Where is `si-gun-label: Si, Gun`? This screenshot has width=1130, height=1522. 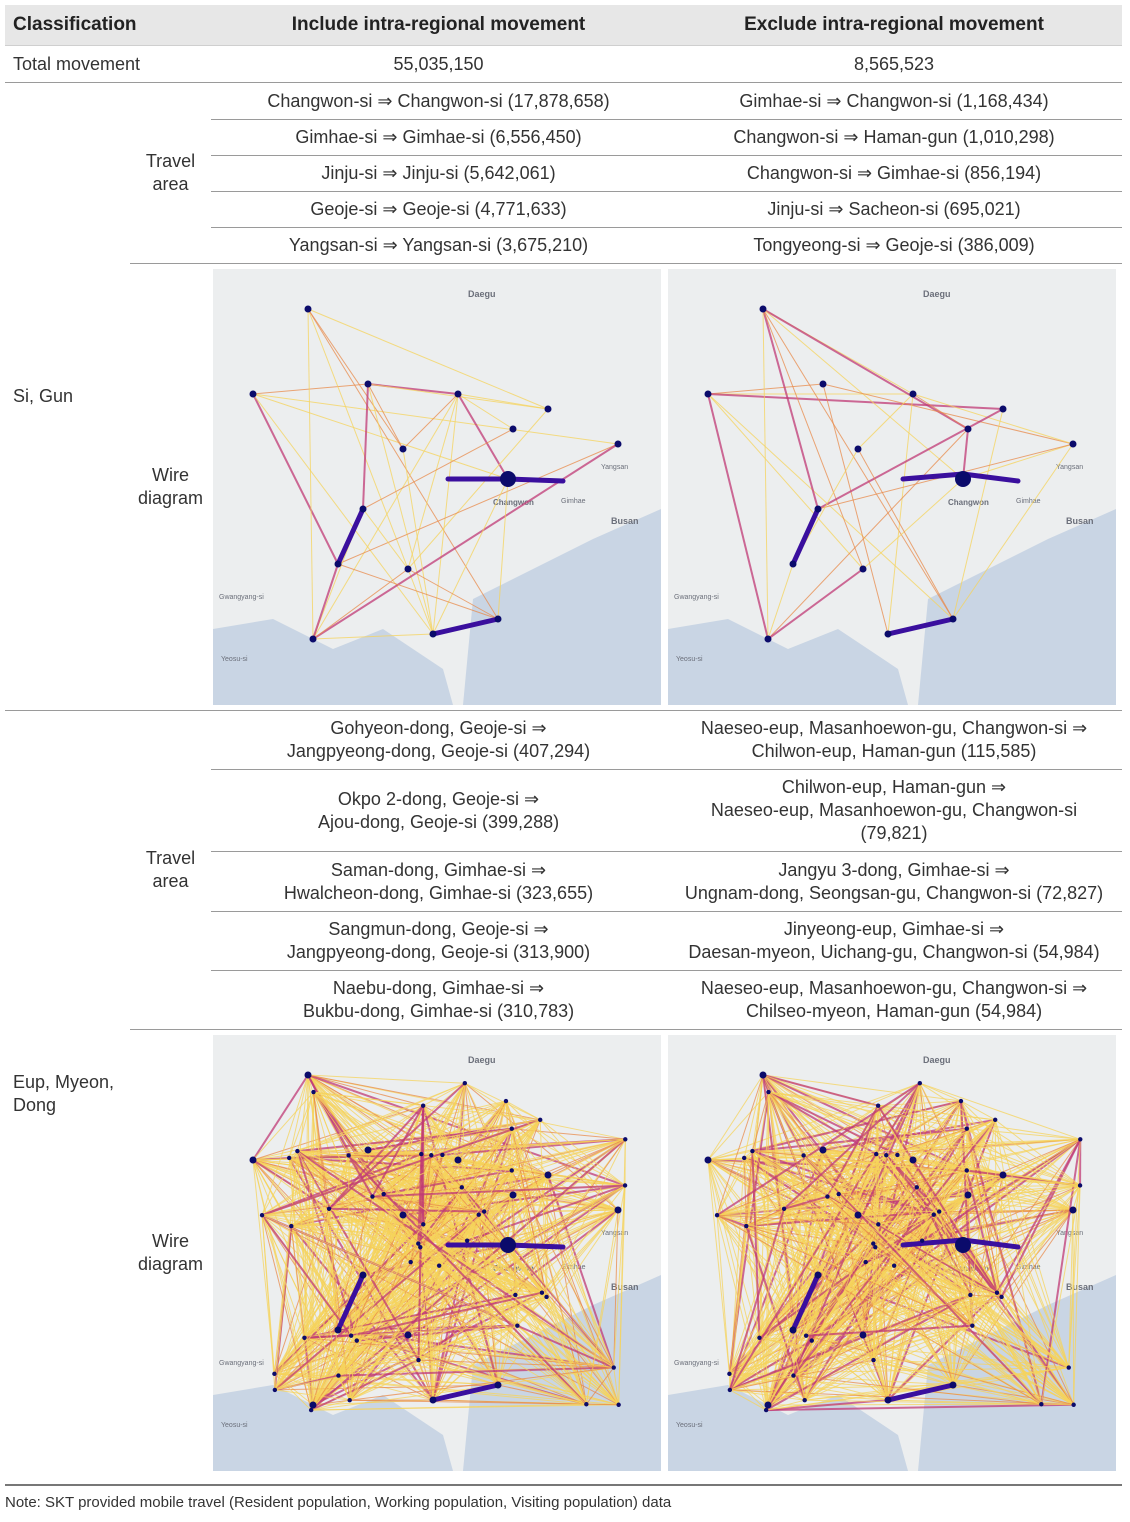
si-gun-label: Si, Gun is located at coordinates (67, 396).